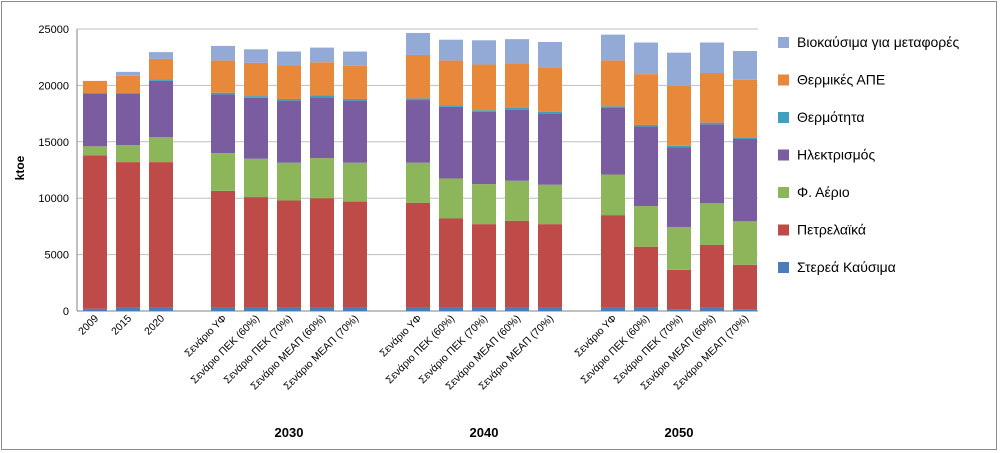 Image resolution: width=1000 pixels, height=453 pixels. I want to click on legend-label: Θερμότητα, so click(831, 117).